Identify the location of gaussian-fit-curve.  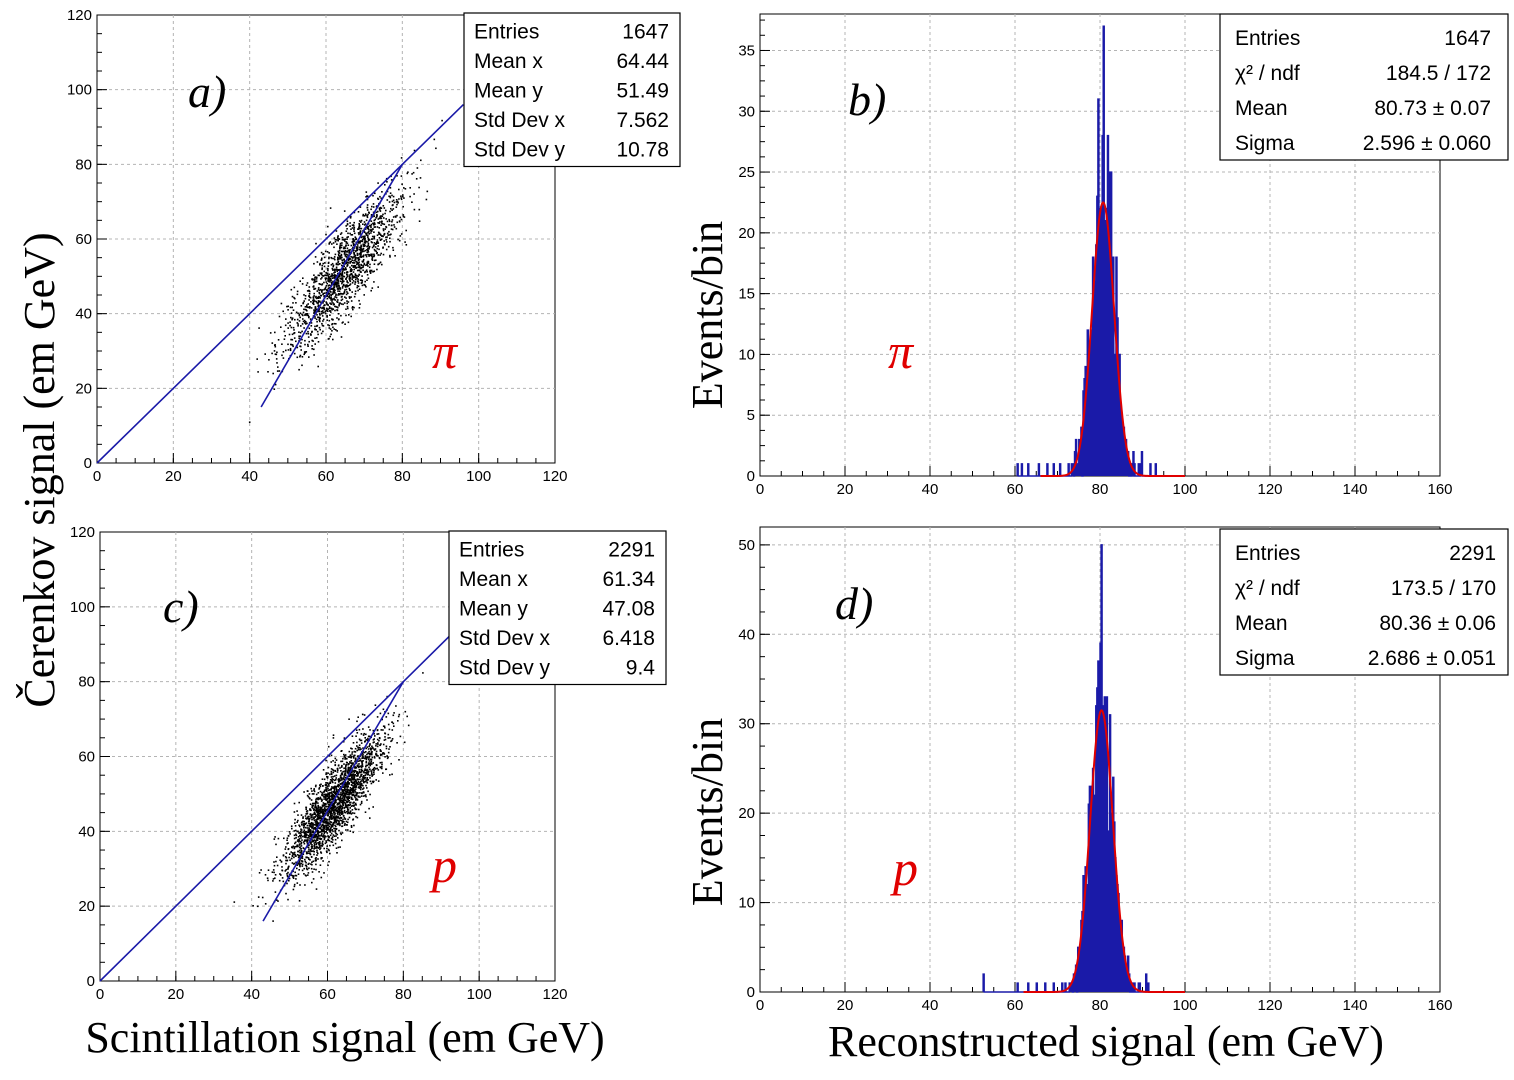
(1112, 339).